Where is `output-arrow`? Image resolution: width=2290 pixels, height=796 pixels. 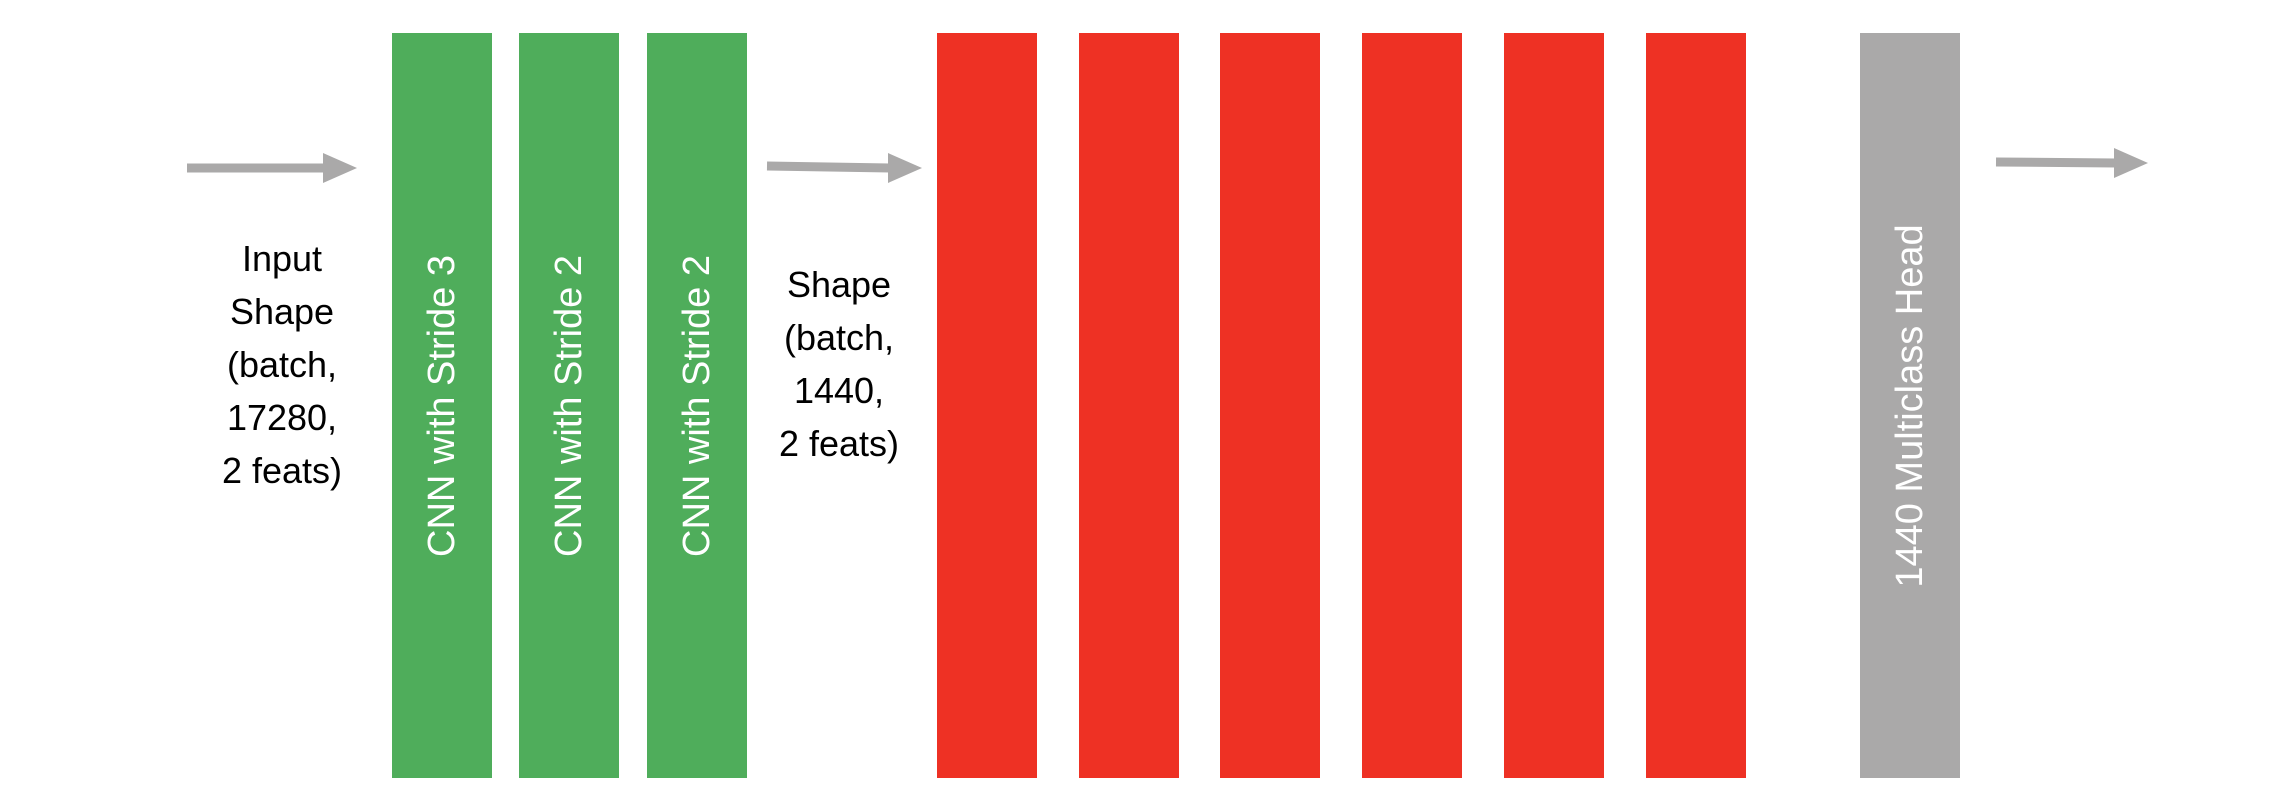 output-arrow is located at coordinates (2071, 163).